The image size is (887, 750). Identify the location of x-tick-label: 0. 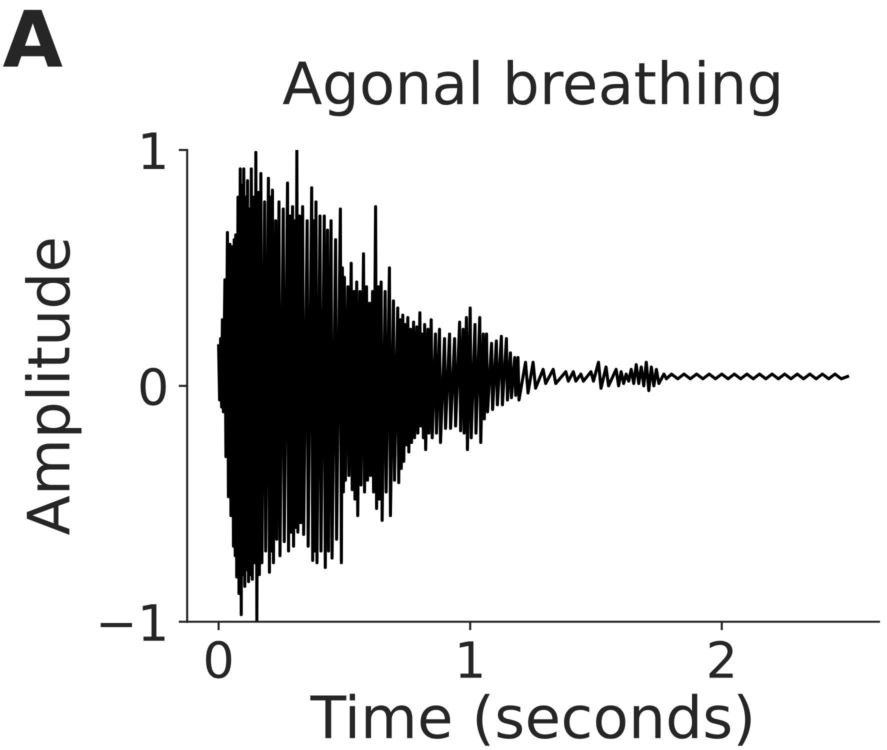
(219, 659).